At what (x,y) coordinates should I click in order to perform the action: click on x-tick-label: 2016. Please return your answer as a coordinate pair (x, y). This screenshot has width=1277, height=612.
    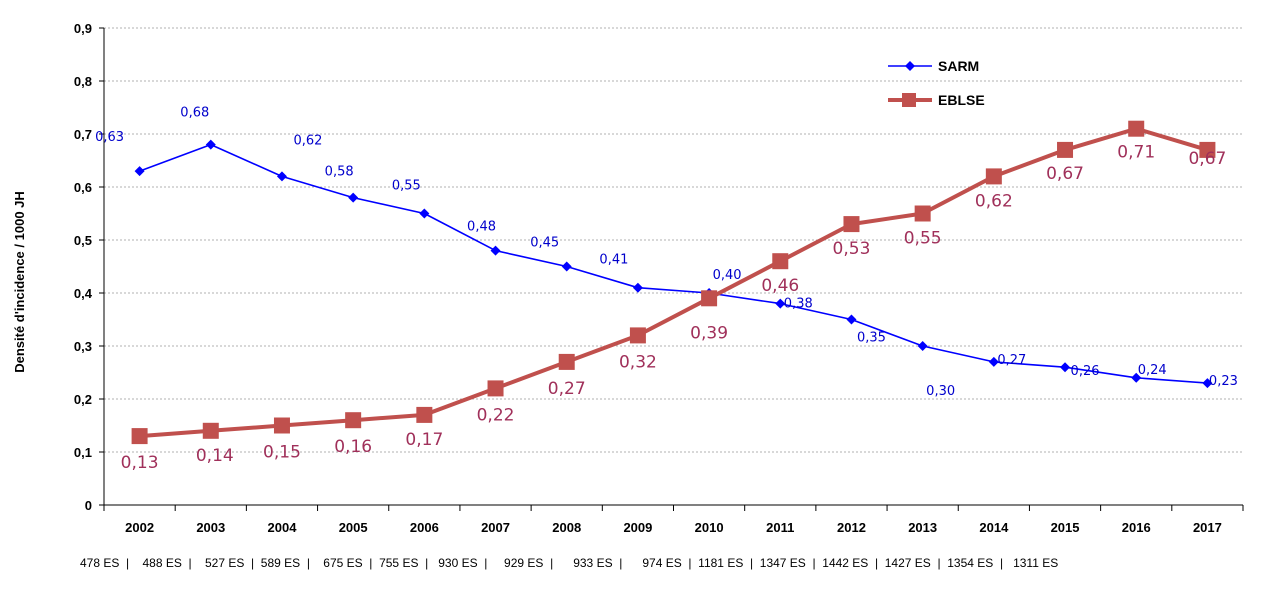
    Looking at the image, I should click on (1136, 527).